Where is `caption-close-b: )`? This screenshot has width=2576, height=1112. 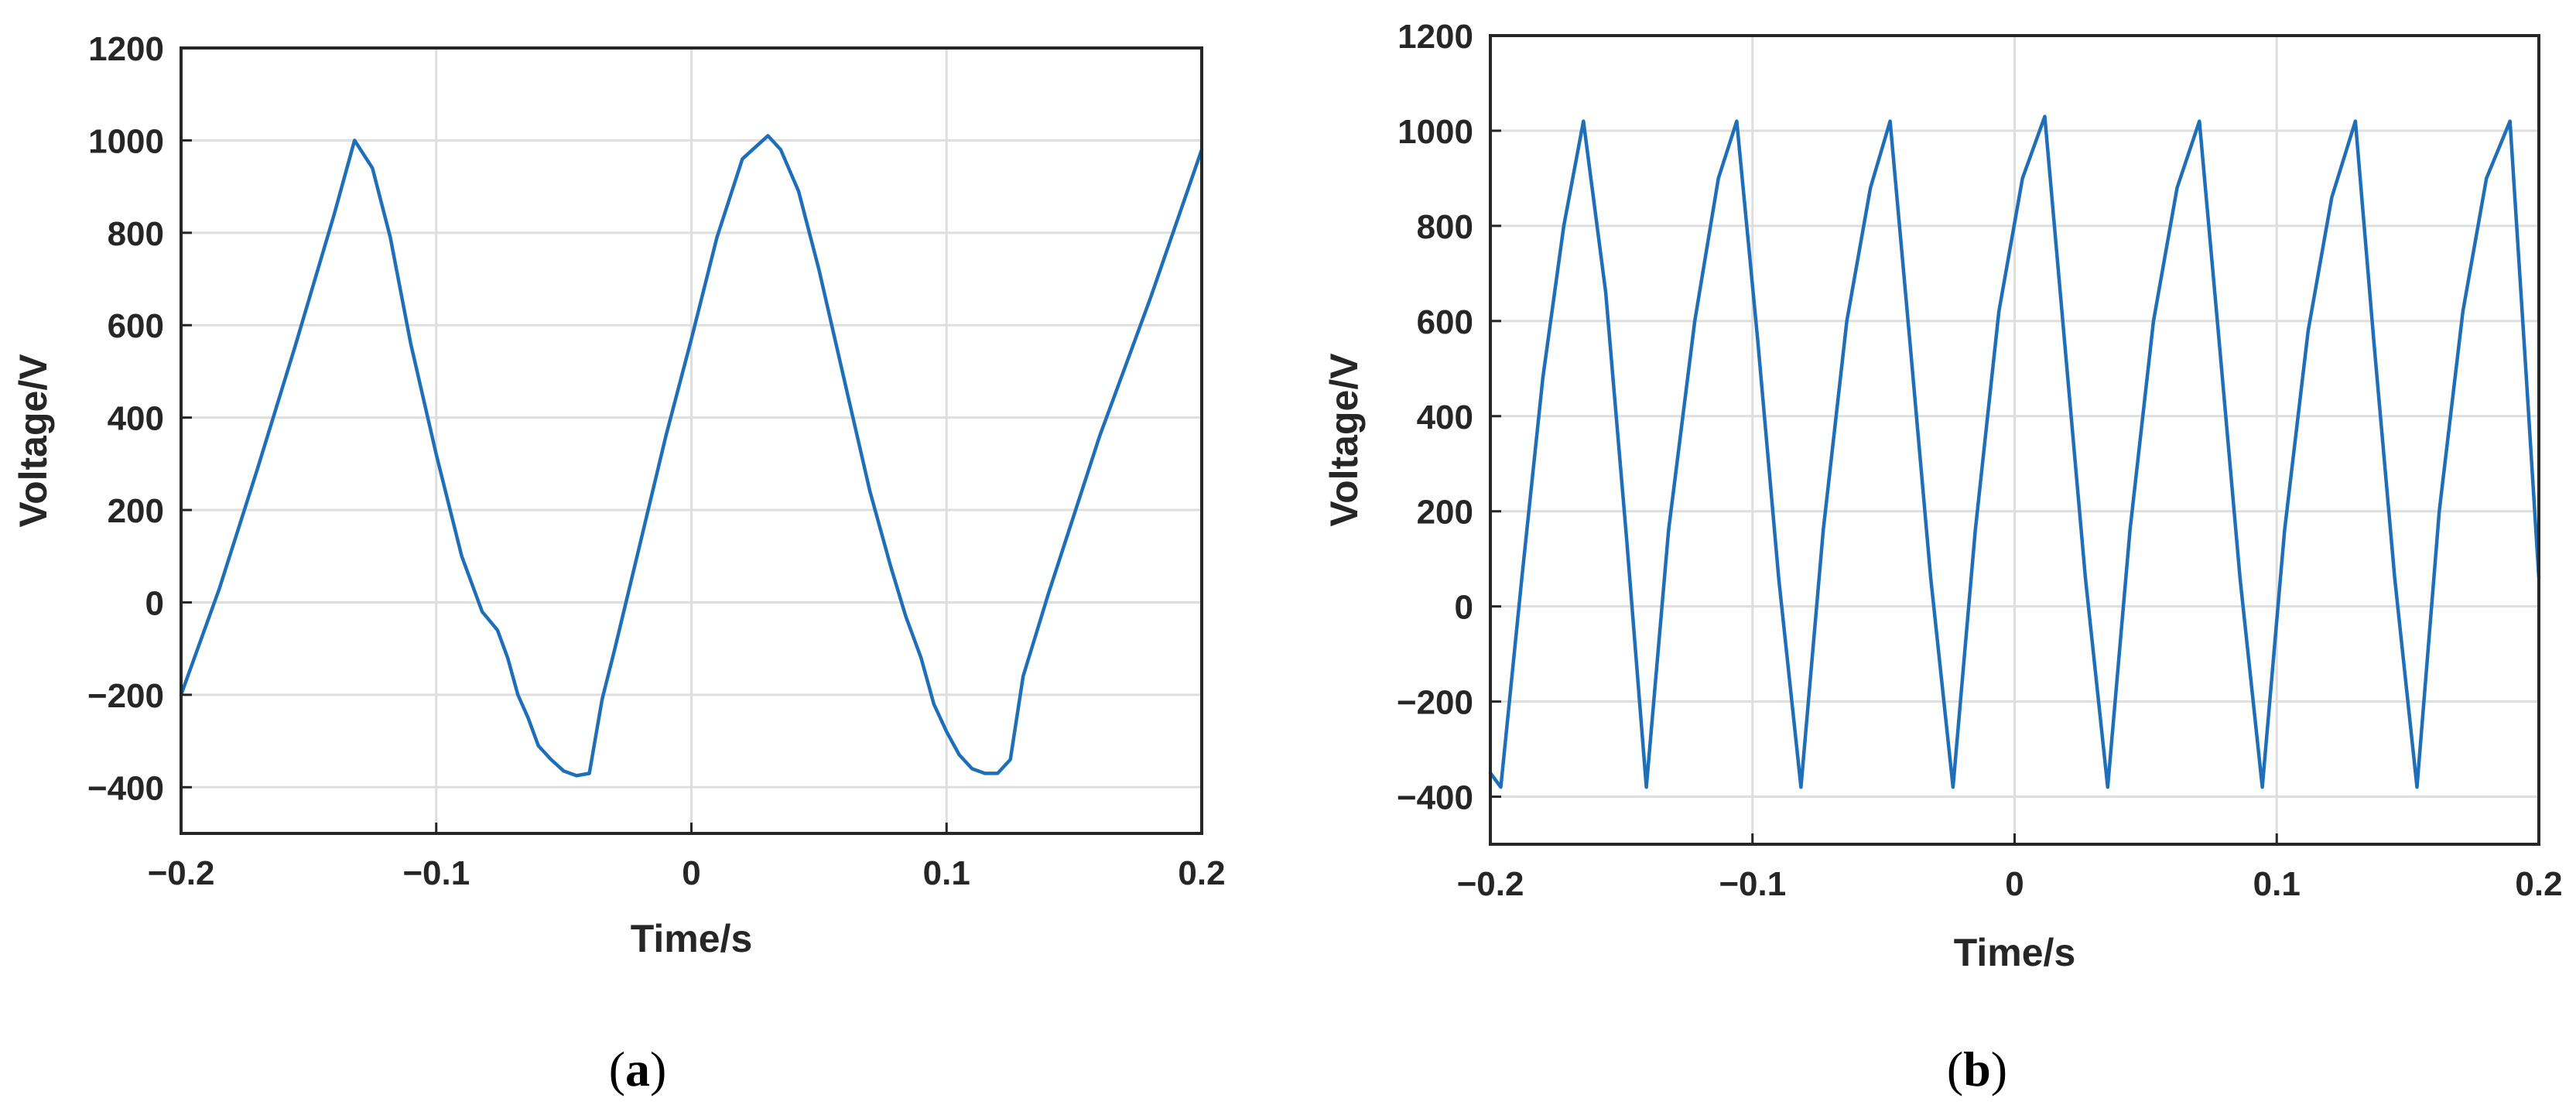
caption-close-b: ) is located at coordinates (1999, 1069).